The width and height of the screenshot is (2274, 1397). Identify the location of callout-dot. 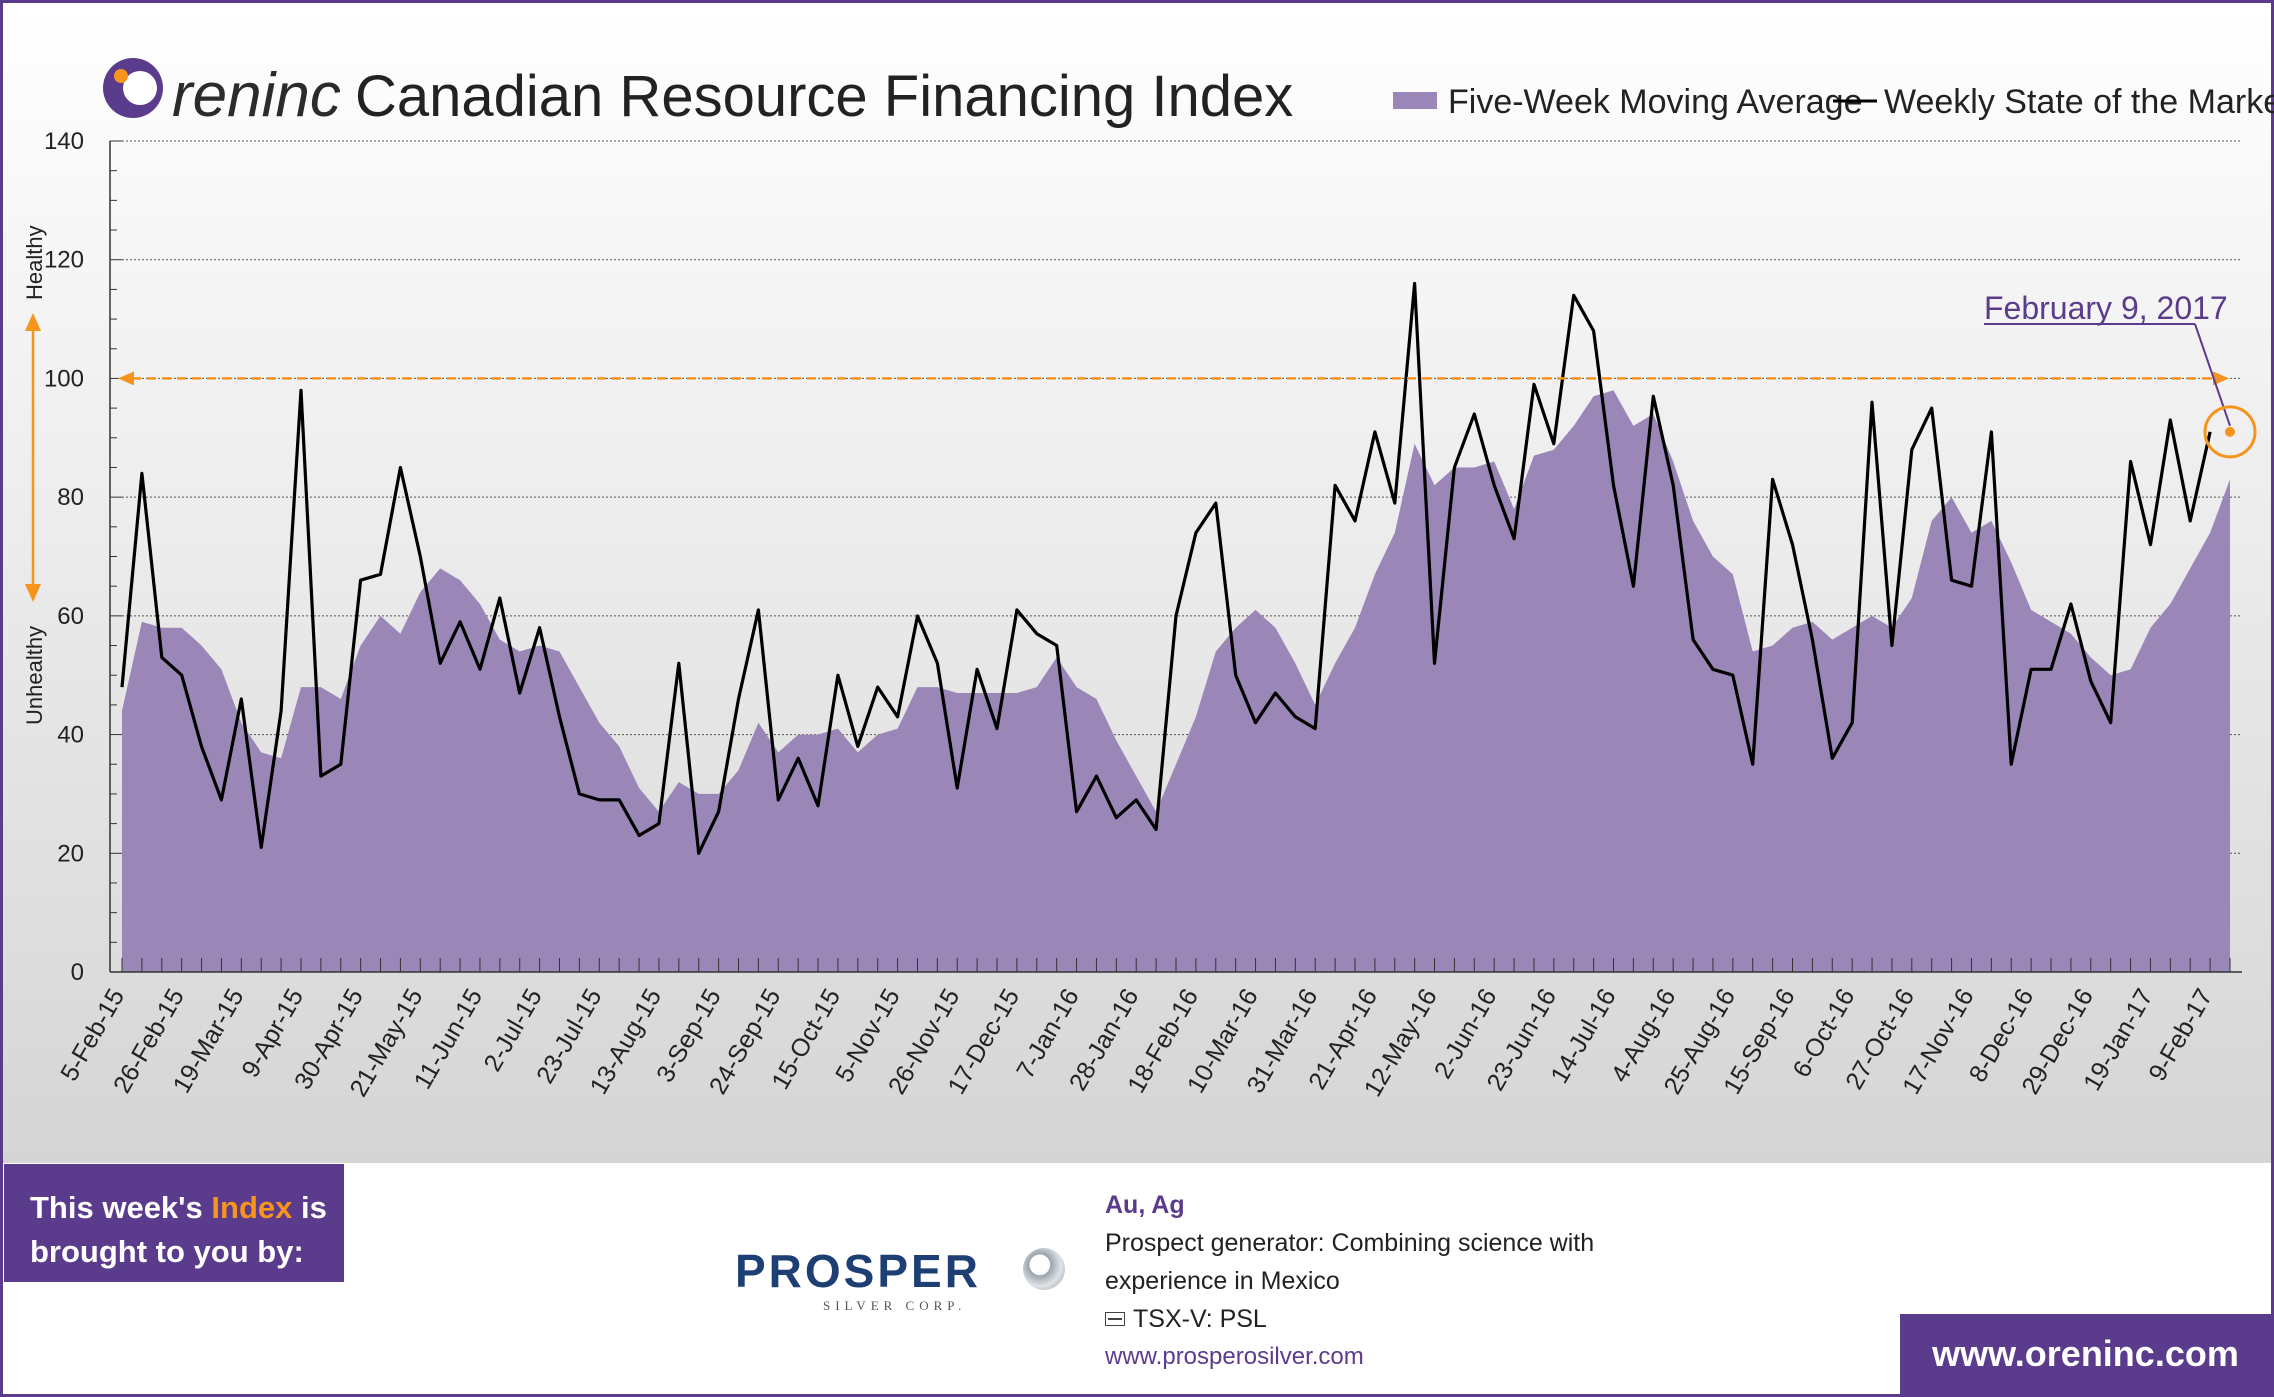
(2230, 431).